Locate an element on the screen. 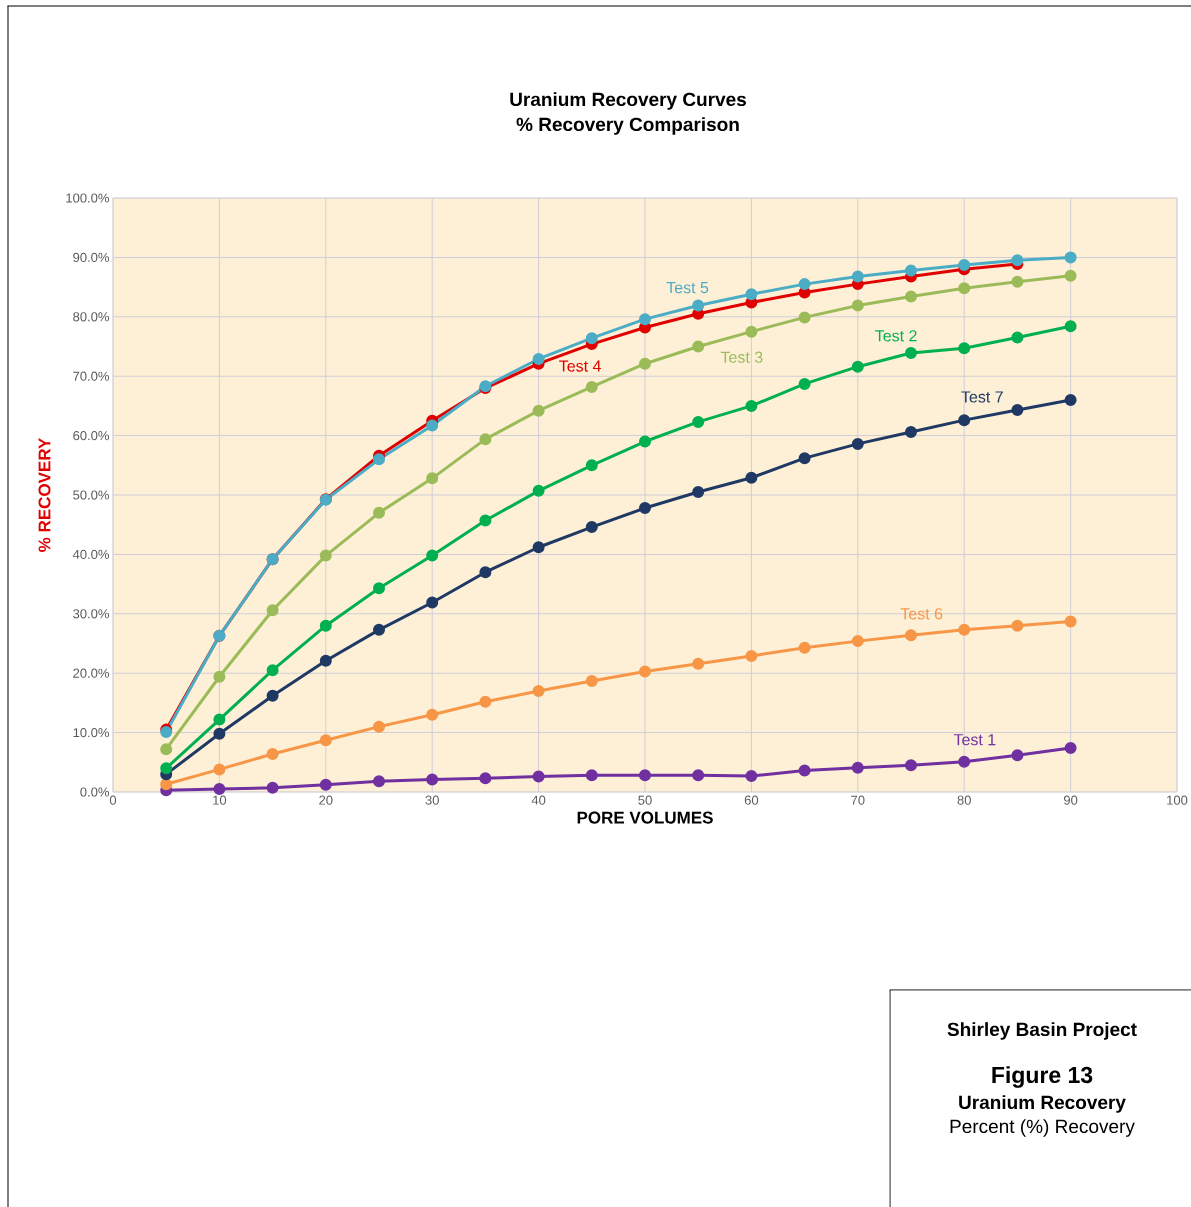 The image size is (1191, 1207). series-label: Test 3 is located at coordinates (741, 357).